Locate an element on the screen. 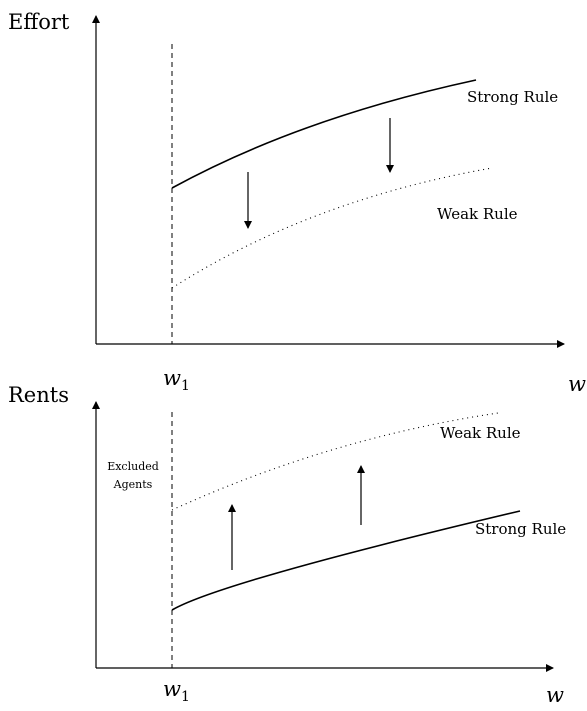  rents-x-axis-label: w is located at coordinates (555, 695).